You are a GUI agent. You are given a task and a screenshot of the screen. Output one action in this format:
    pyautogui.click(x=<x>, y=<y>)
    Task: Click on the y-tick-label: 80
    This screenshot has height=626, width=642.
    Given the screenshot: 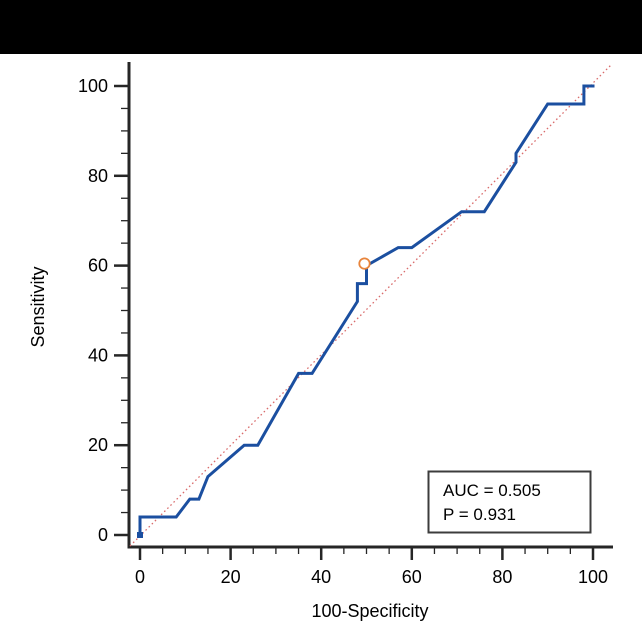 What is the action you would take?
    pyautogui.click(x=98, y=176)
    